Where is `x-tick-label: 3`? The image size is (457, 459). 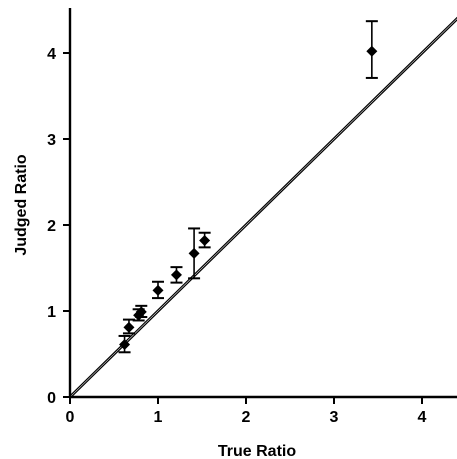
x-tick-label: 3 is located at coordinates (334, 417).